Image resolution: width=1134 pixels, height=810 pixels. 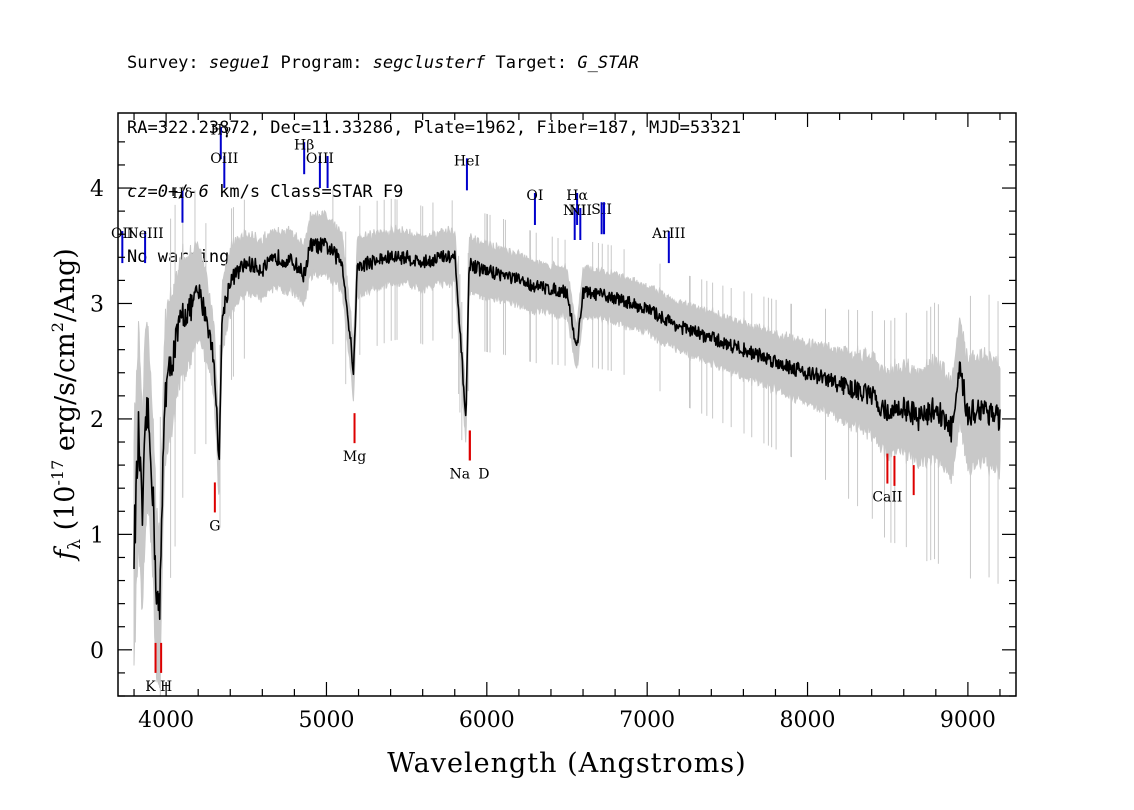 I want to click on emission-label: OI, so click(x=534, y=196).